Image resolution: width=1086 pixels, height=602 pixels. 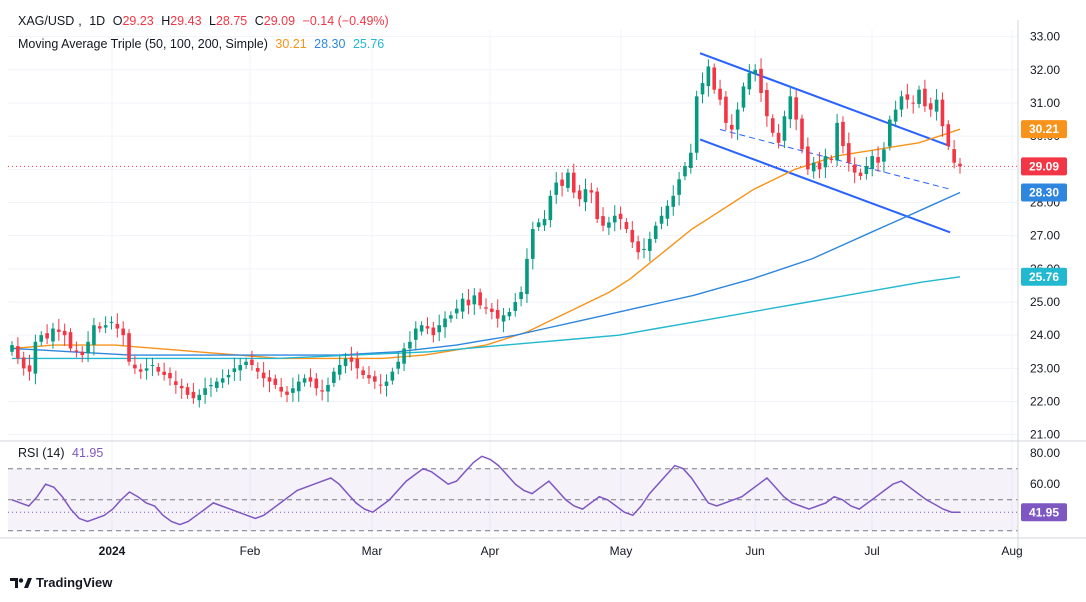 I want to click on x-tick-label: May, so click(x=621, y=551).